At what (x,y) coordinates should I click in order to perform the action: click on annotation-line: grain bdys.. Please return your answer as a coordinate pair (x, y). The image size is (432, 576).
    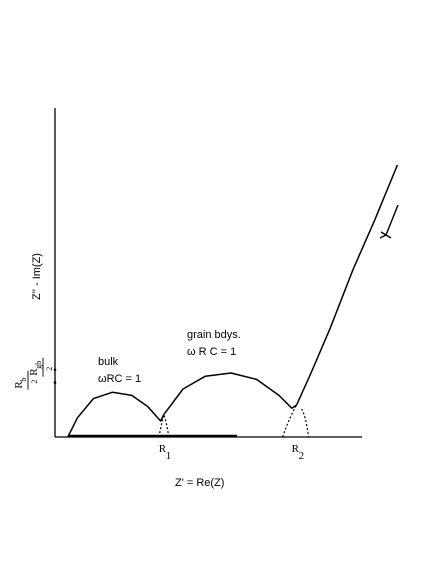
    Looking at the image, I should click on (214, 335).